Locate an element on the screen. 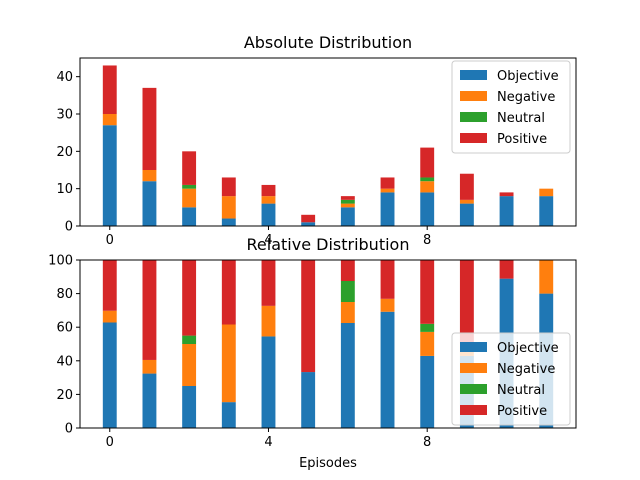 The image size is (640, 480). chart-title: Absolute Distribution is located at coordinates (328, 42).